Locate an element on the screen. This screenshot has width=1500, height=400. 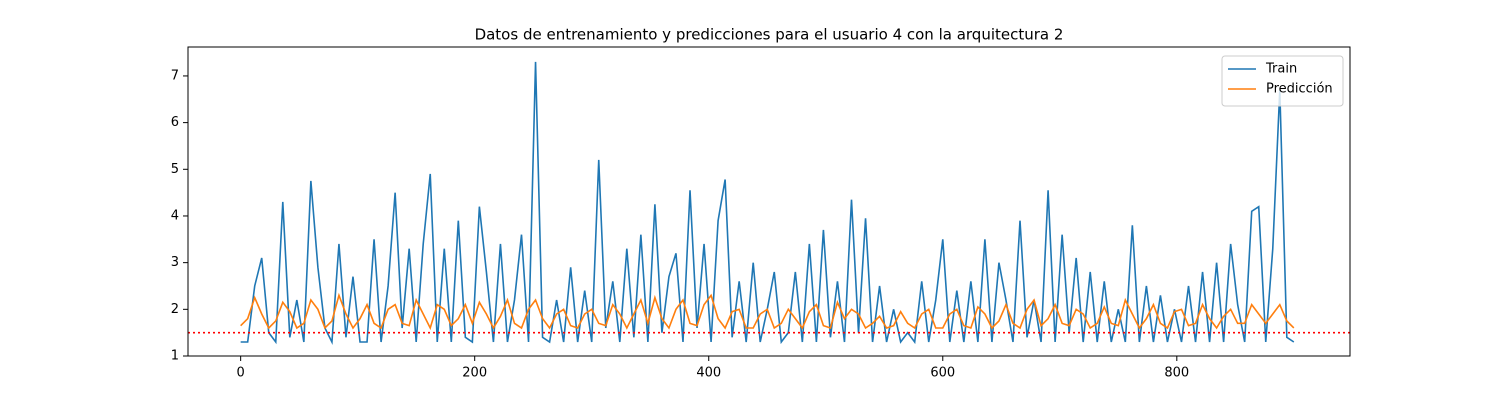
y-tick-label: 2 is located at coordinates (175, 309).